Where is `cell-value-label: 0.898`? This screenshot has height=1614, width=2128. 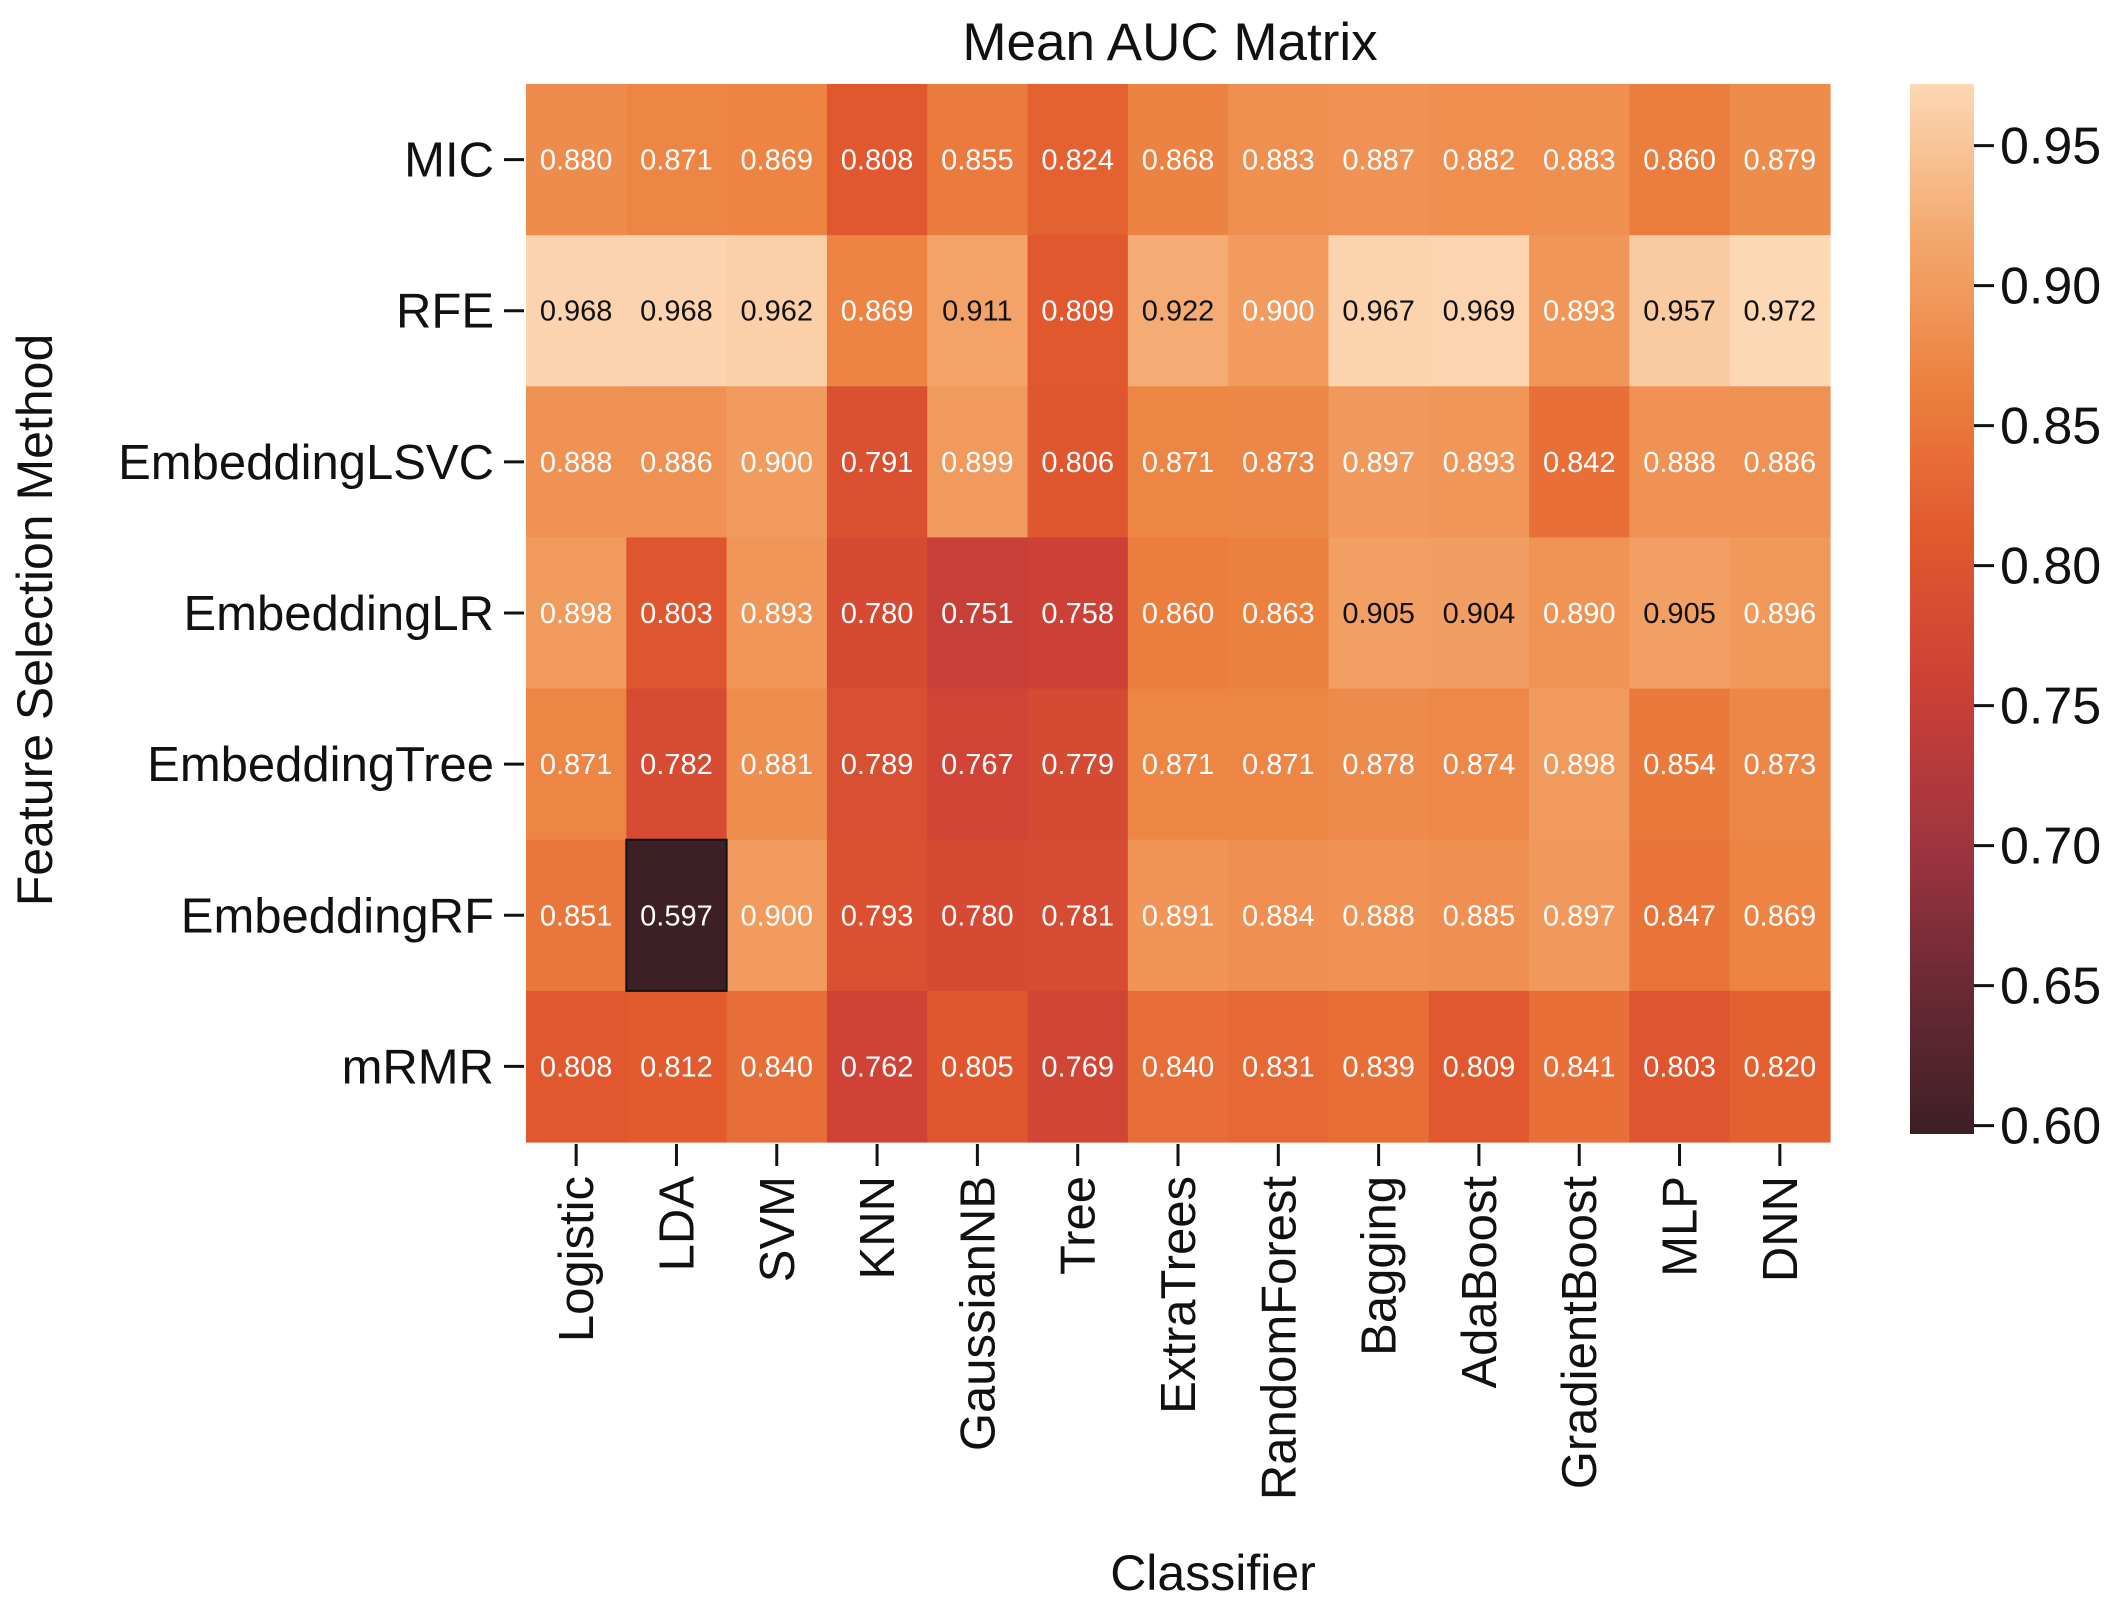 cell-value-label: 0.898 is located at coordinates (1579, 765).